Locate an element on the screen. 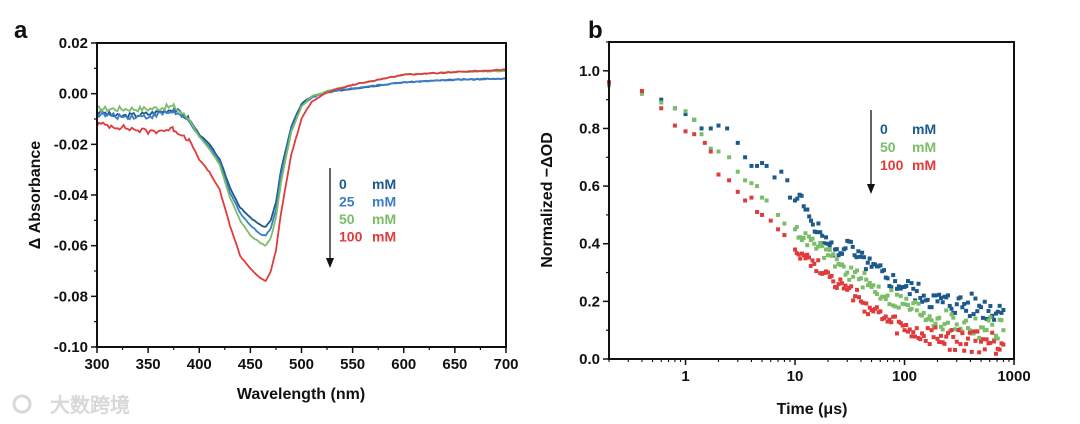 The image size is (1080, 424). y-tick-label: -0.02 is located at coordinates (71, 144).